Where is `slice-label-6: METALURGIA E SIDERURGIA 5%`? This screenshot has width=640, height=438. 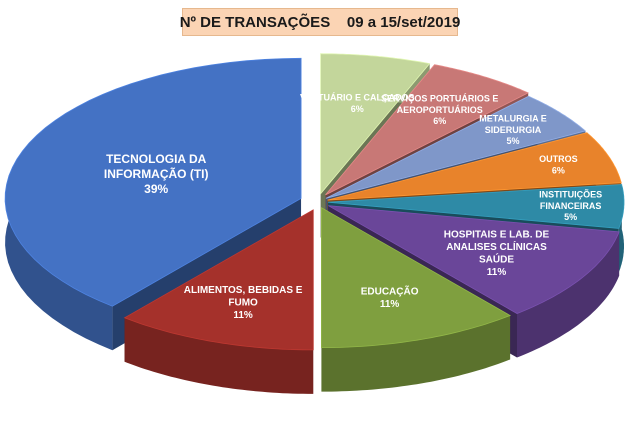 slice-label-6: METALURGIA E SIDERURGIA 5% is located at coordinates (513, 130).